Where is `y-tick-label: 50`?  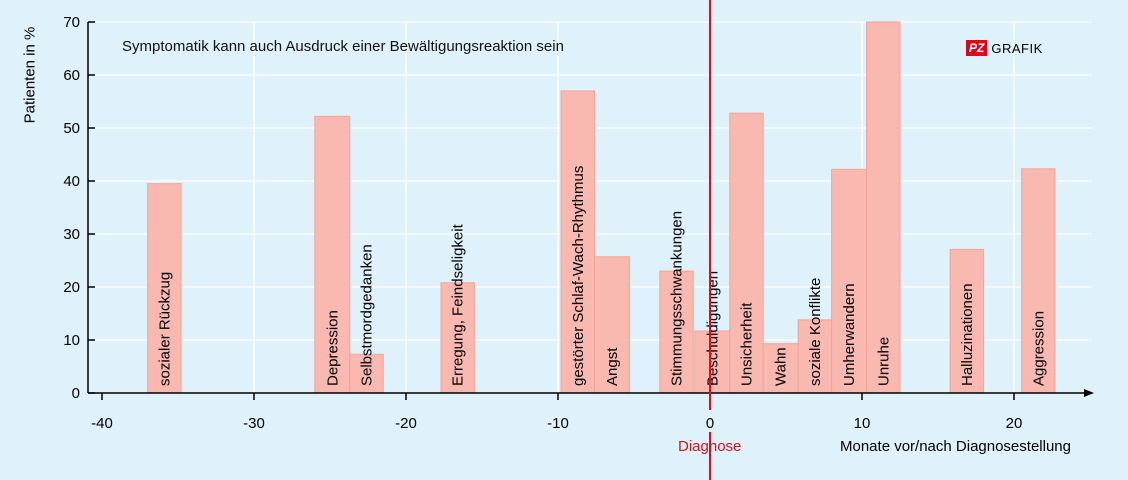 y-tick-label: 50 is located at coordinates (71, 128).